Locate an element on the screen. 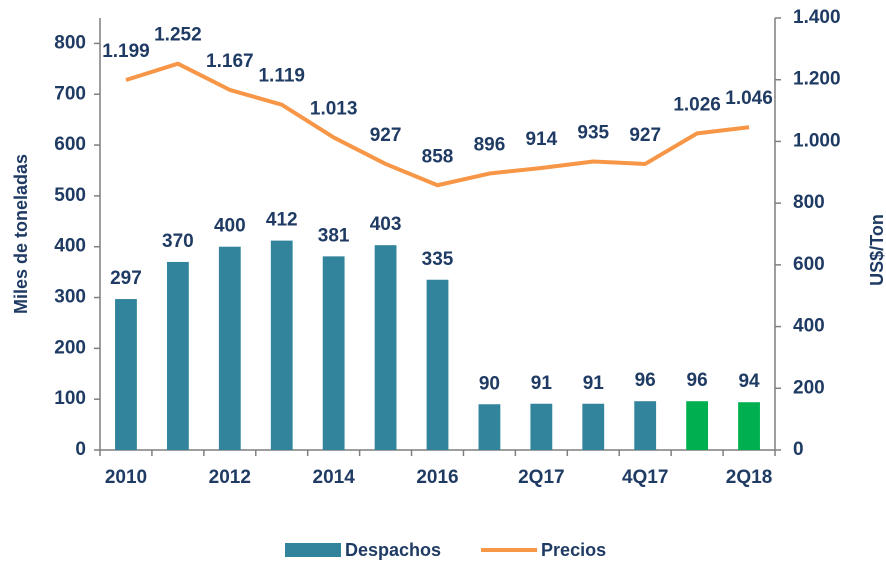  y2-tick-label: 0 is located at coordinates (798, 449).